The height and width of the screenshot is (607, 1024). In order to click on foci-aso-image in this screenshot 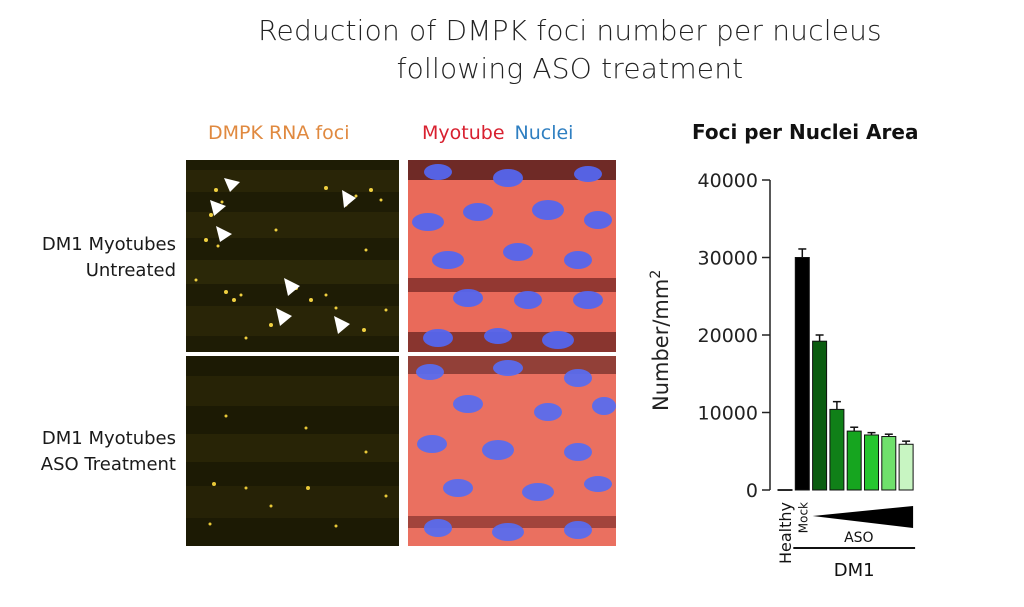, I will do `click(292, 451)`.